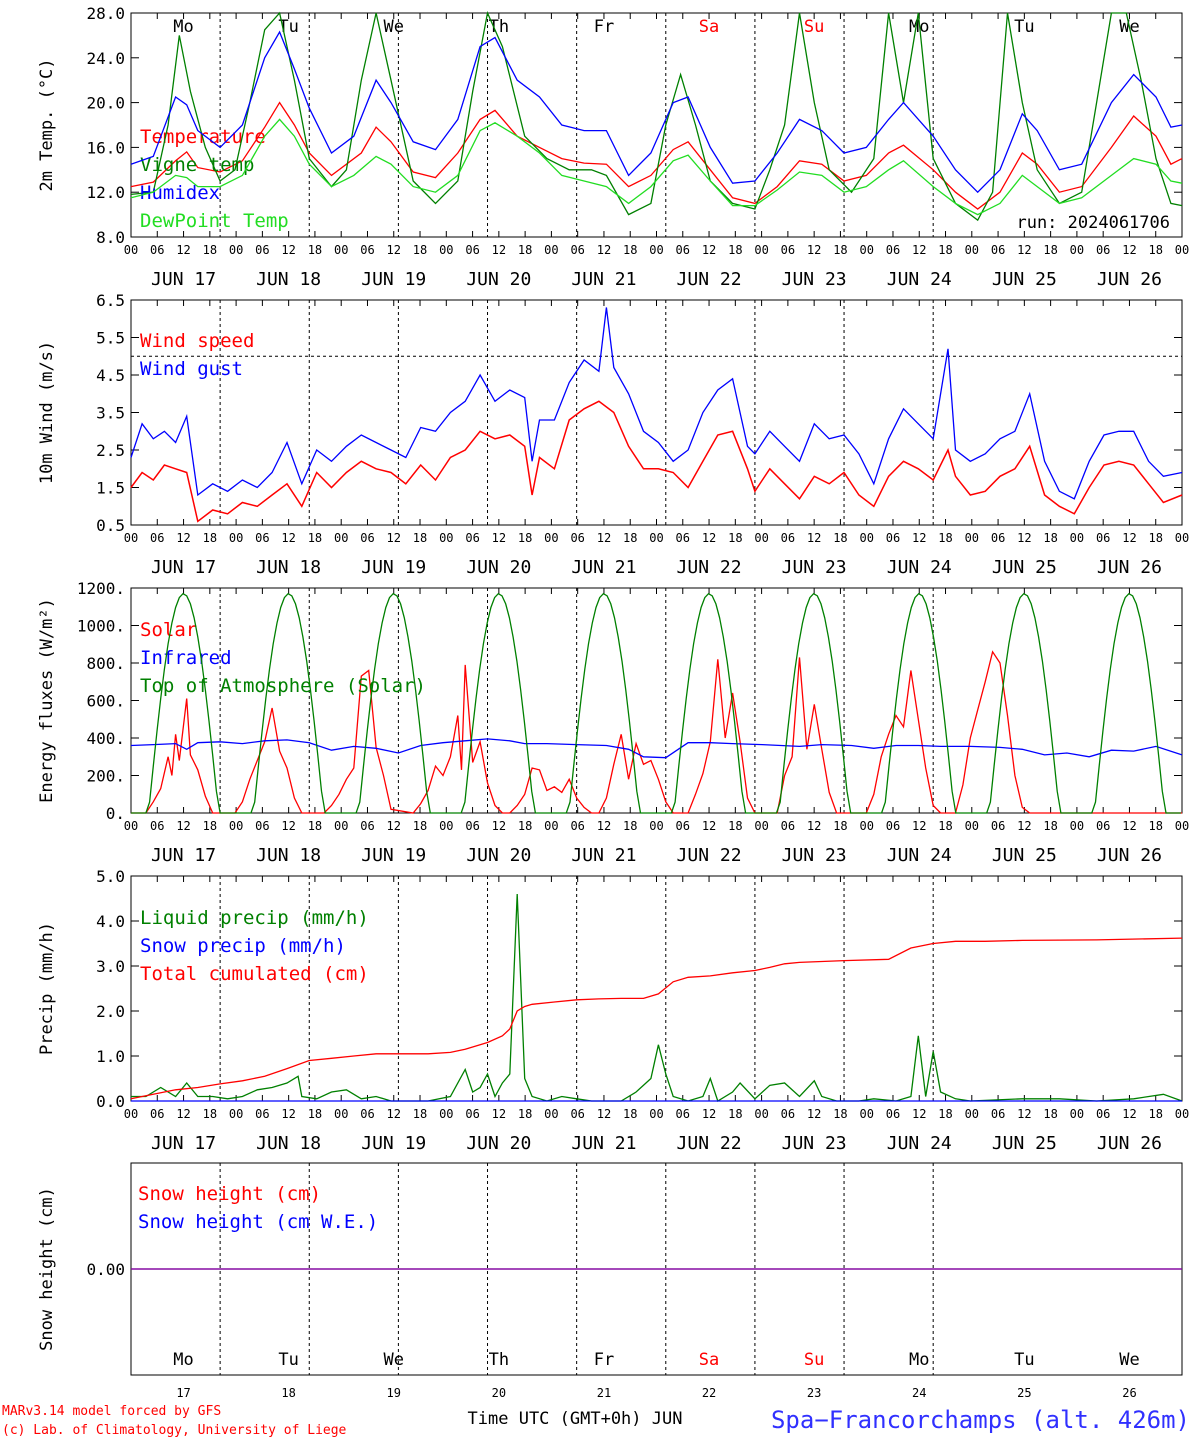 This screenshot has width=1194, height=1440. What do you see at coordinates (709, 1360) in the screenshot?
I see `day-name-label: Sa` at bounding box center [709, 1360].